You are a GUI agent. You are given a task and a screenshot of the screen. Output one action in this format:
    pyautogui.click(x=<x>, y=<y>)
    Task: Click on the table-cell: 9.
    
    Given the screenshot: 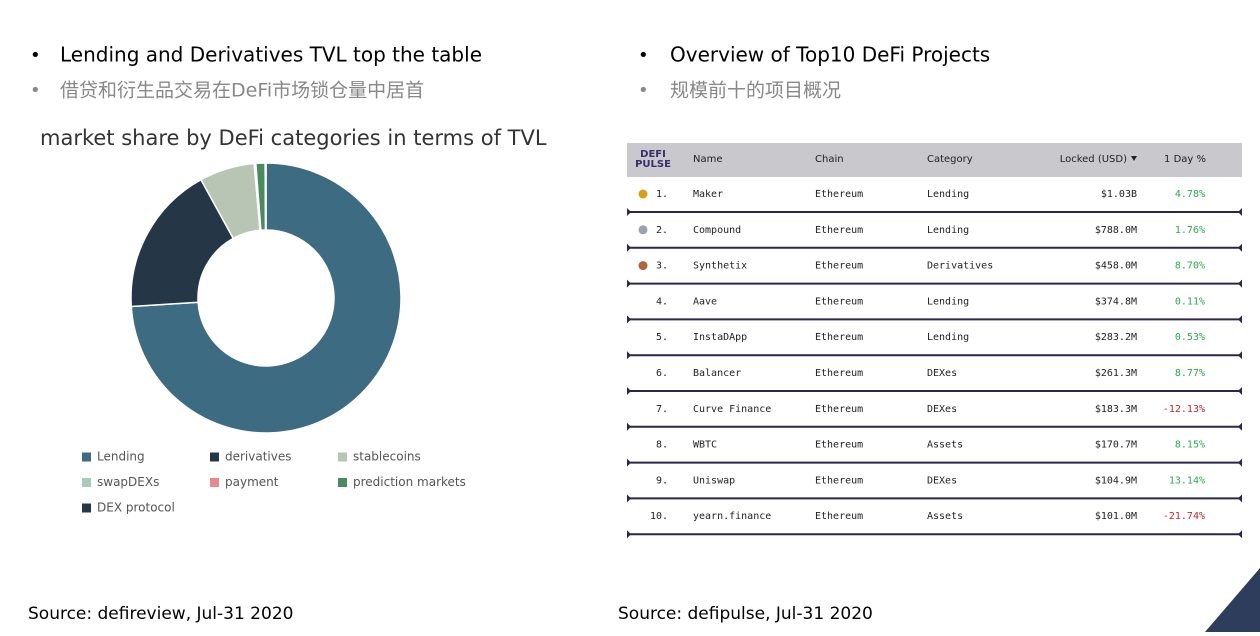 What is the action you would take?
    pyautogui.click(x=662, y=480)
    